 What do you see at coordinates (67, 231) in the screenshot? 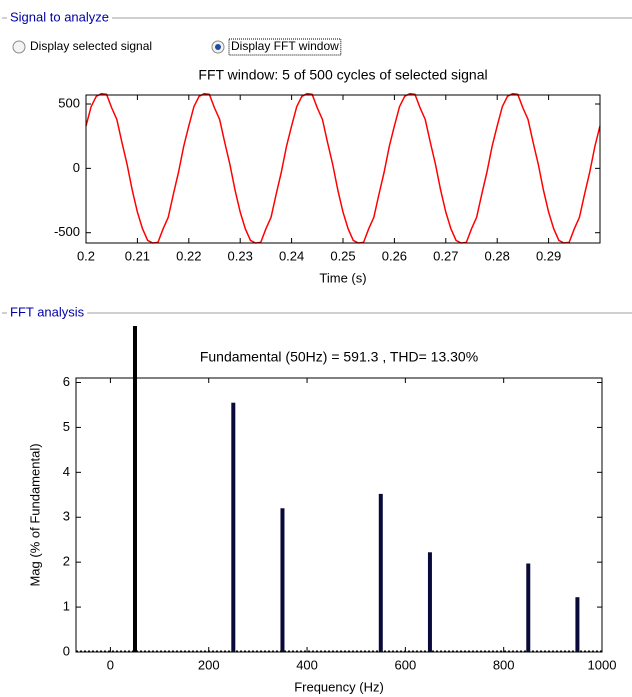
I see `y-tick-label: -500` at bounding box center [67, 231].